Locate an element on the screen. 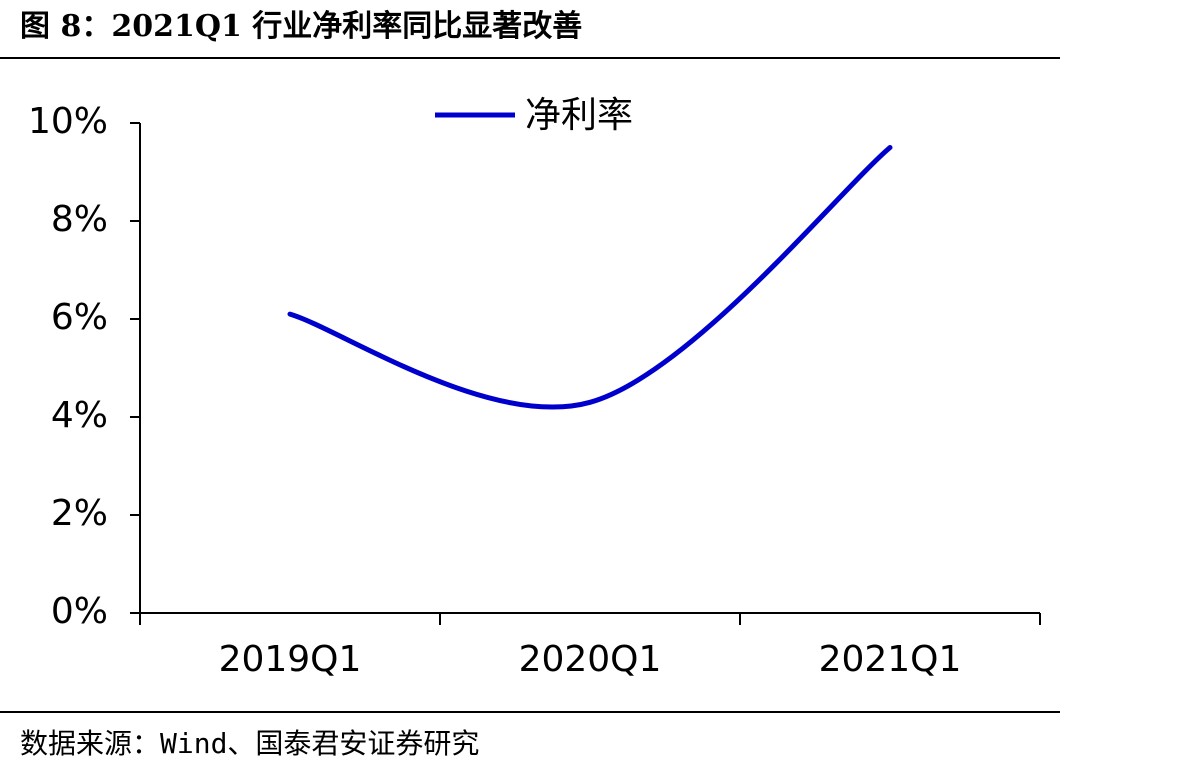 The image size is (1204, 777). x-tick-label: 2019Q1 is located at coordinates (290, 659).